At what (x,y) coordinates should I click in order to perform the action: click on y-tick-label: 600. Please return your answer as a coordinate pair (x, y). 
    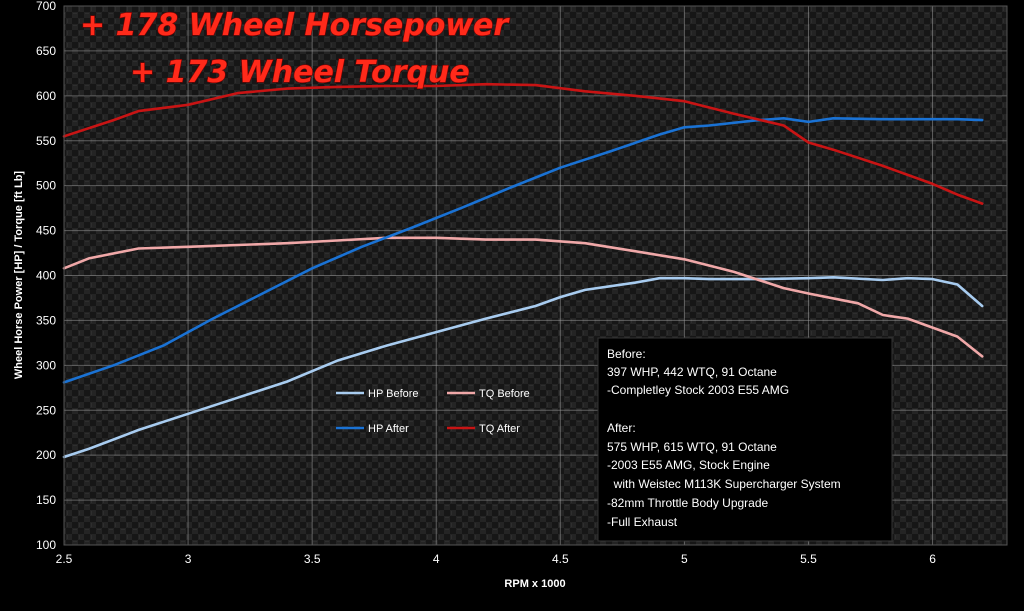
    Looking at the image, I should click on (46, 96).